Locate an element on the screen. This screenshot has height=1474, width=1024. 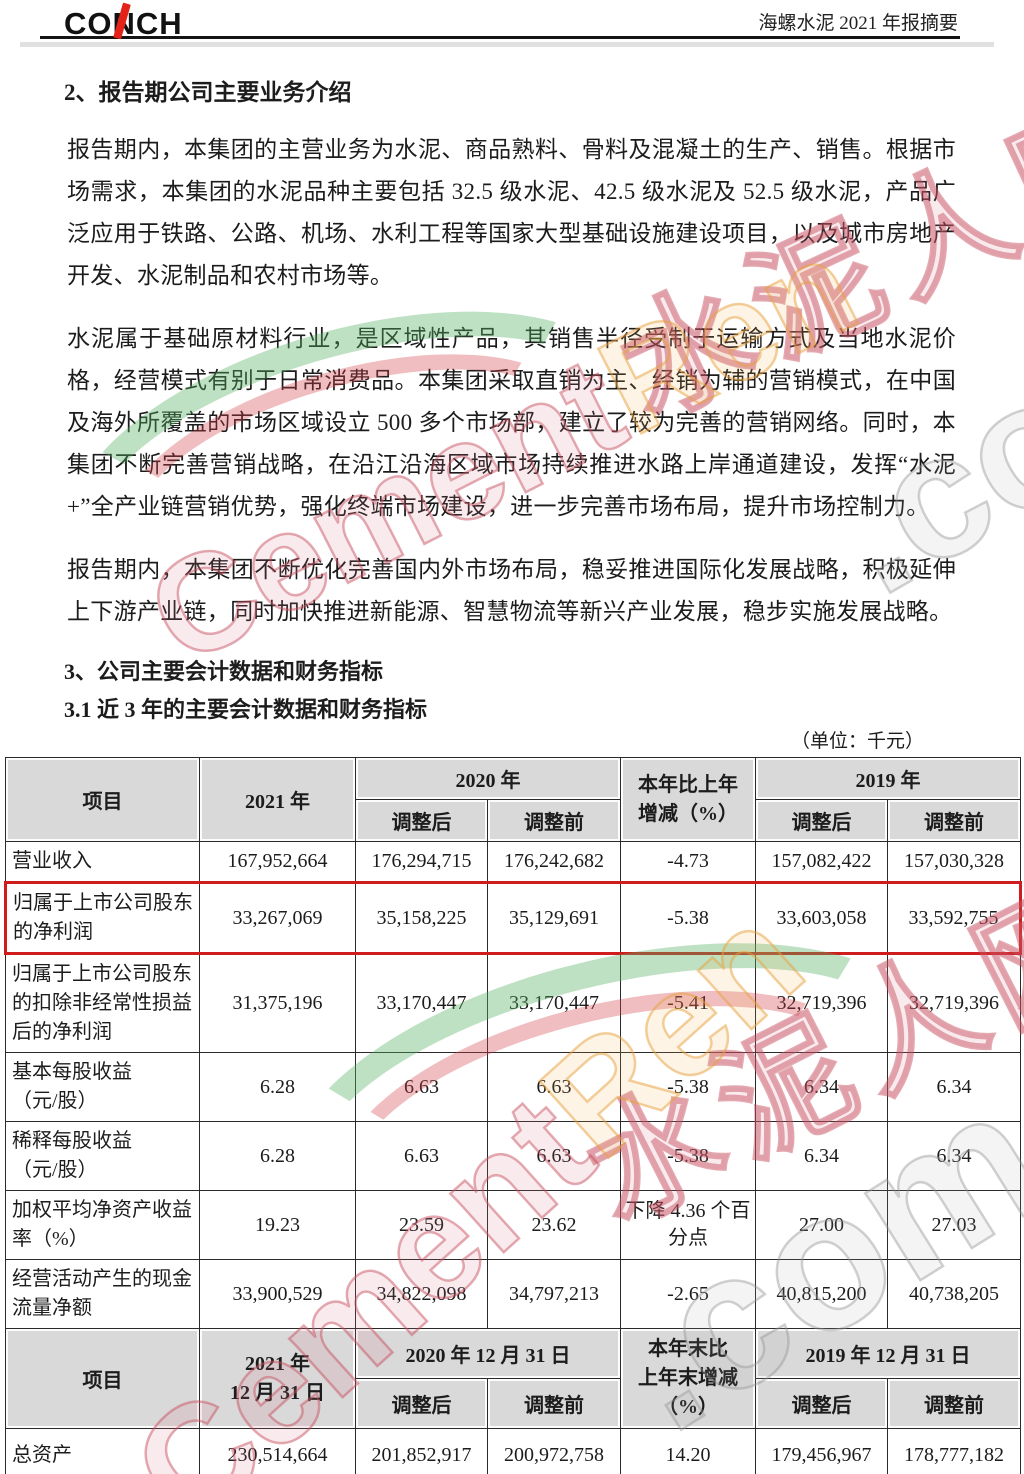
col-2021: 2021 年 is located at coordinates (277, 799).